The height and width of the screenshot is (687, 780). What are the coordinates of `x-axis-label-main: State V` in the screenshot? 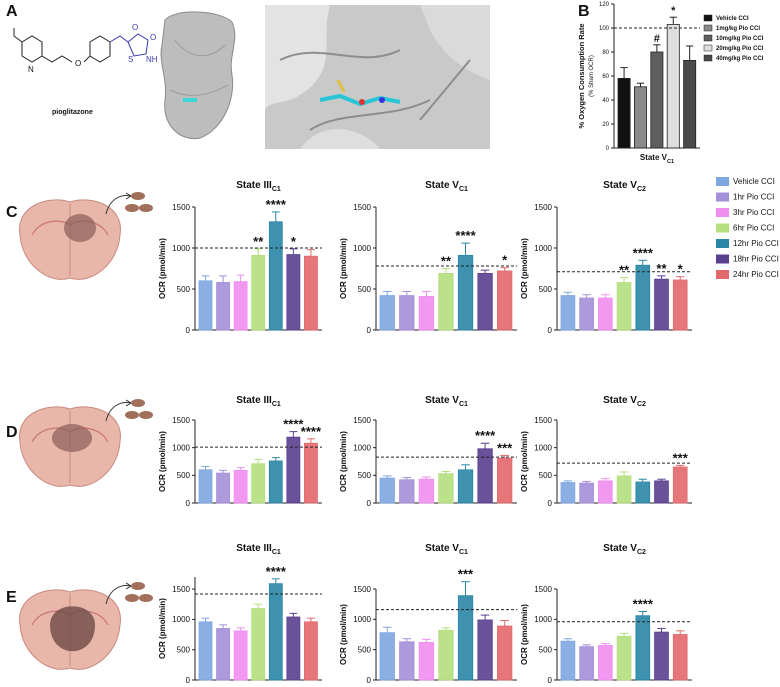 It's located at (654, 157).